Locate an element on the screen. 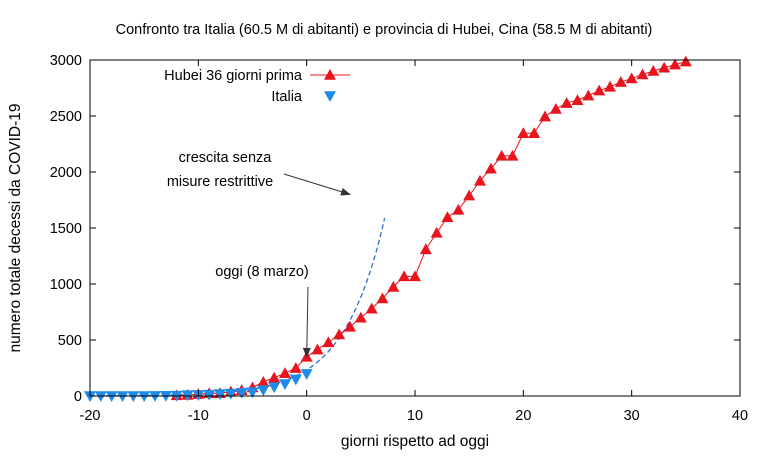  annotation-oggi: oggi (8 marzo) is located at coordinates (261, 272).